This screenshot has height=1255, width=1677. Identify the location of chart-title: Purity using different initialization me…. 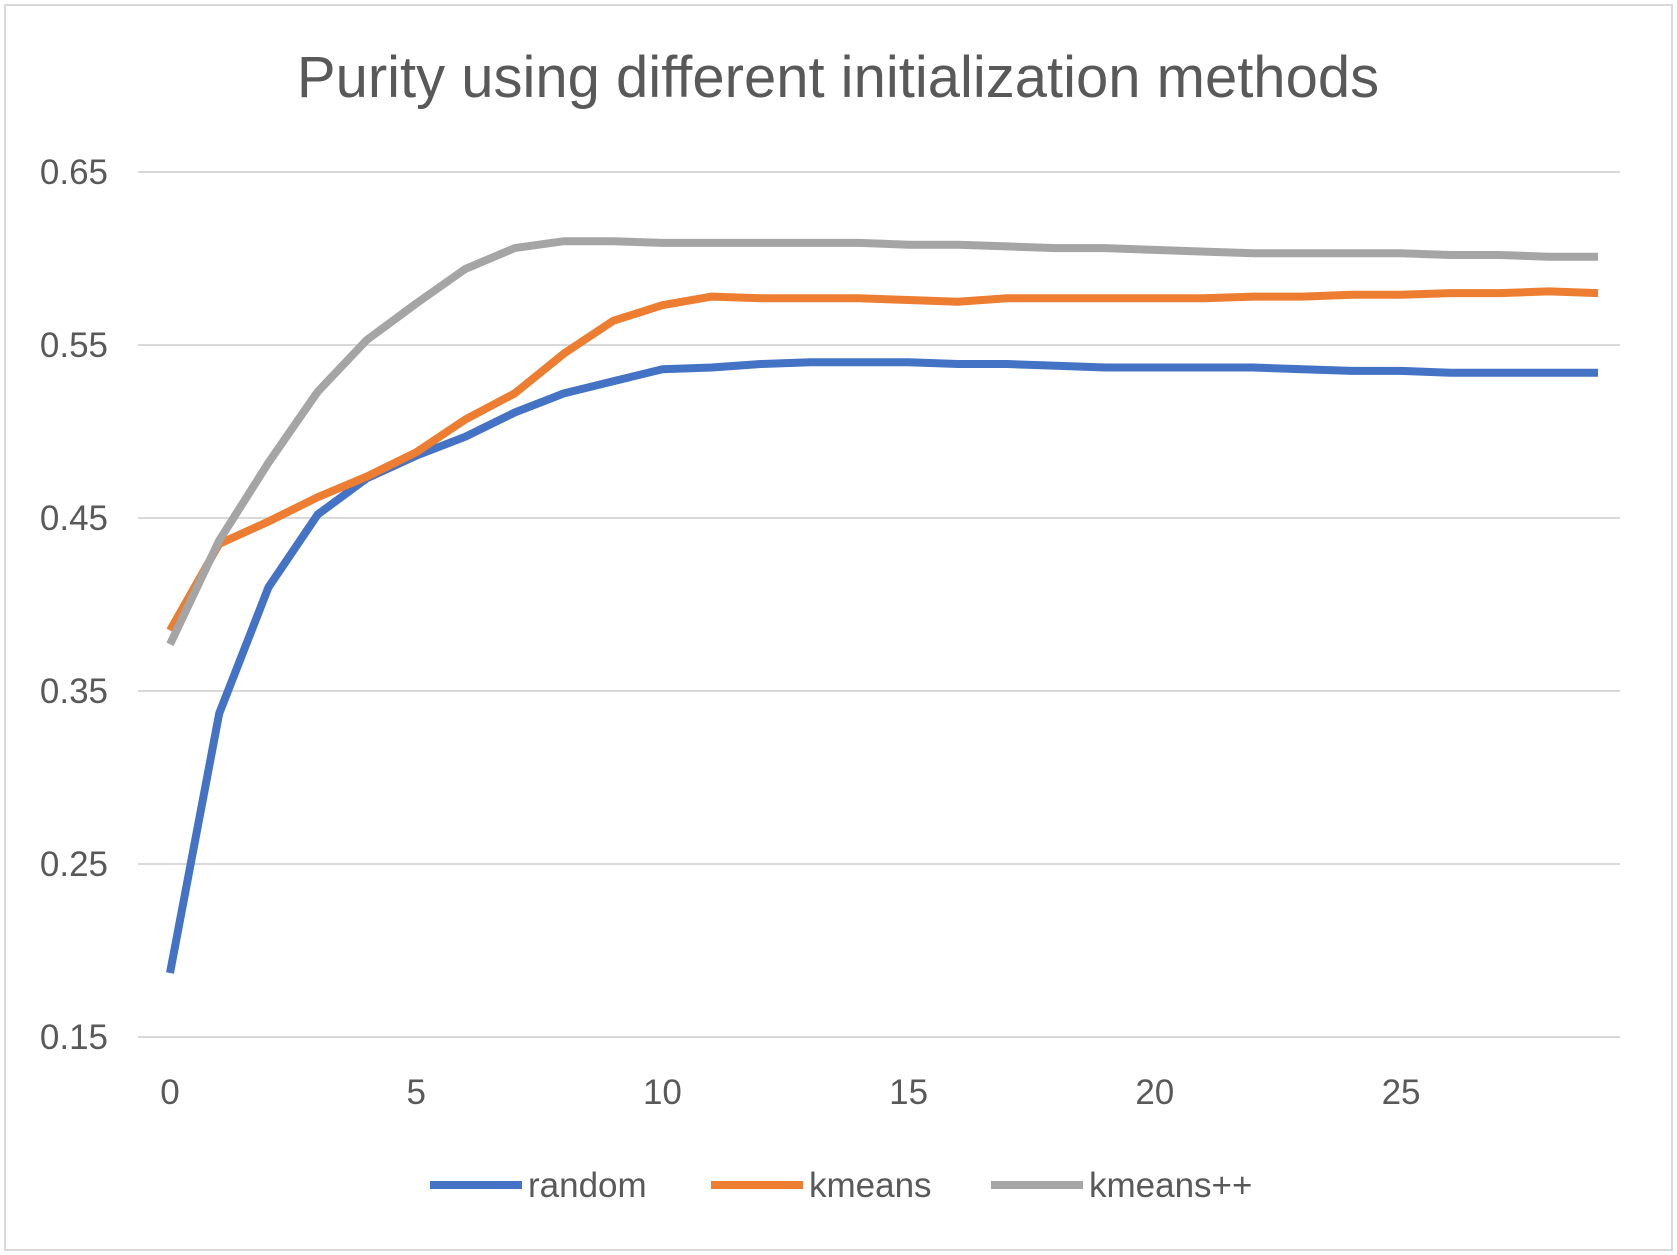
(838, 77).